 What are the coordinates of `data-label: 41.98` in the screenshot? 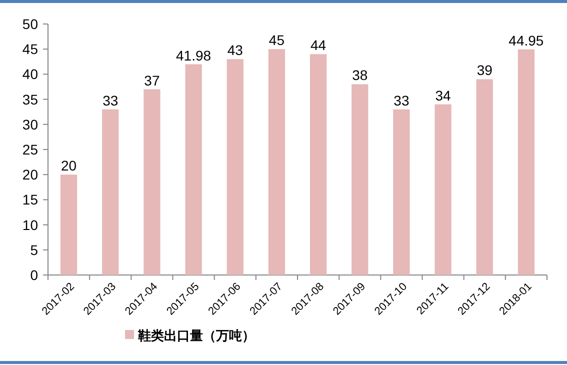 It's located at (194, 55).